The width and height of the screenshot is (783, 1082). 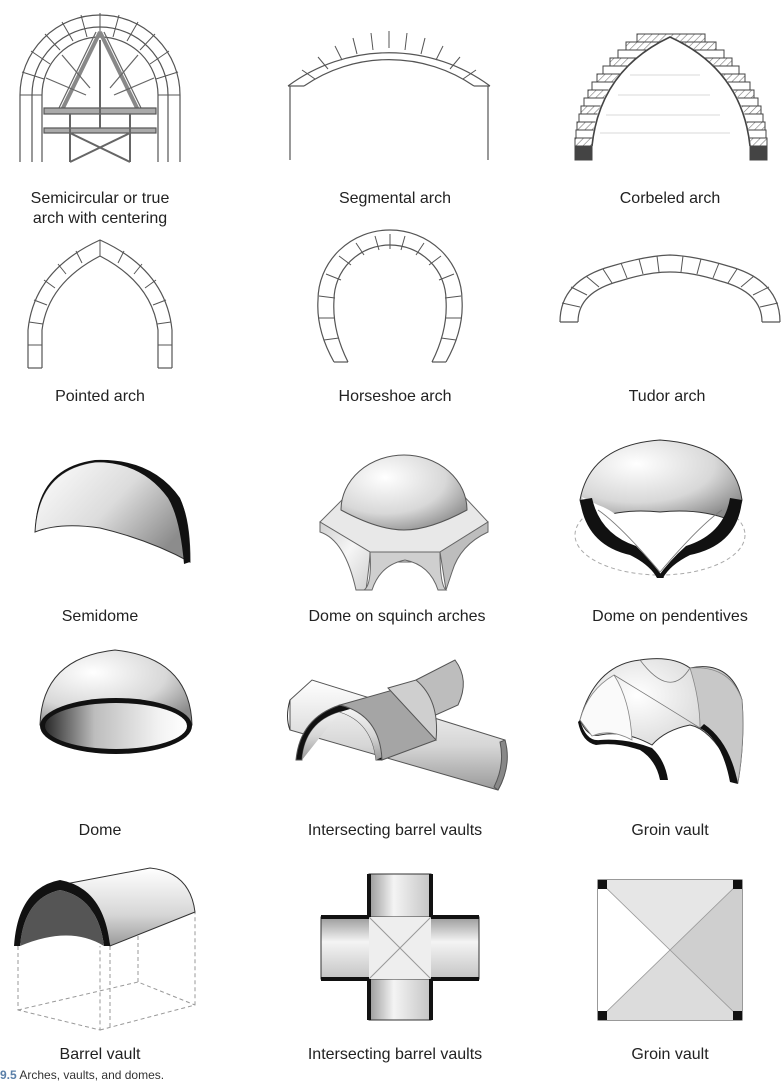 I want to click on tudor-arch-icon, so click(x=670, y=288).